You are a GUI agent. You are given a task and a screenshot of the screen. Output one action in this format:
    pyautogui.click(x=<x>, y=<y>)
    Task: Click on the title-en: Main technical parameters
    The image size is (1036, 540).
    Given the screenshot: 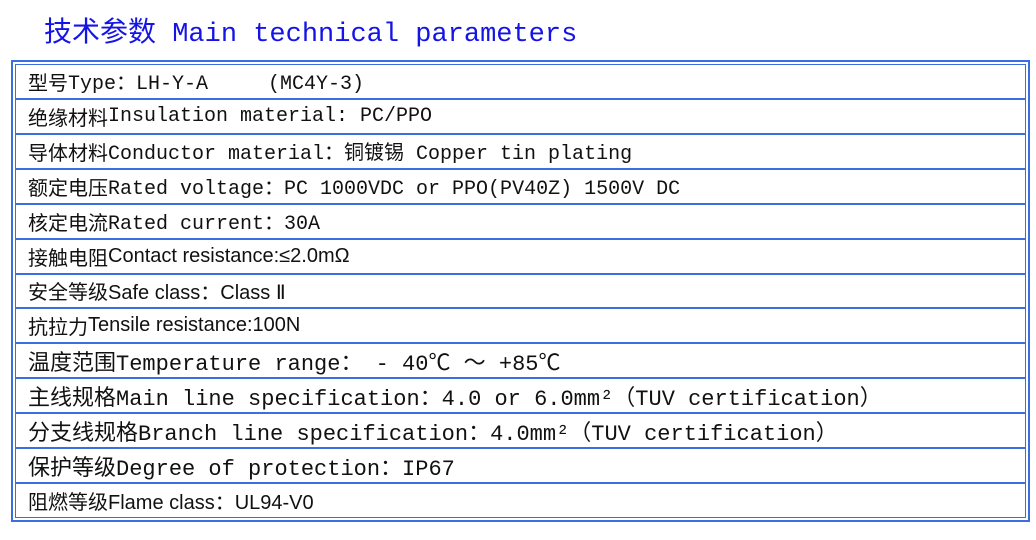 What is the action you would take?
    pyautogui.click(x=375, y=35)
    